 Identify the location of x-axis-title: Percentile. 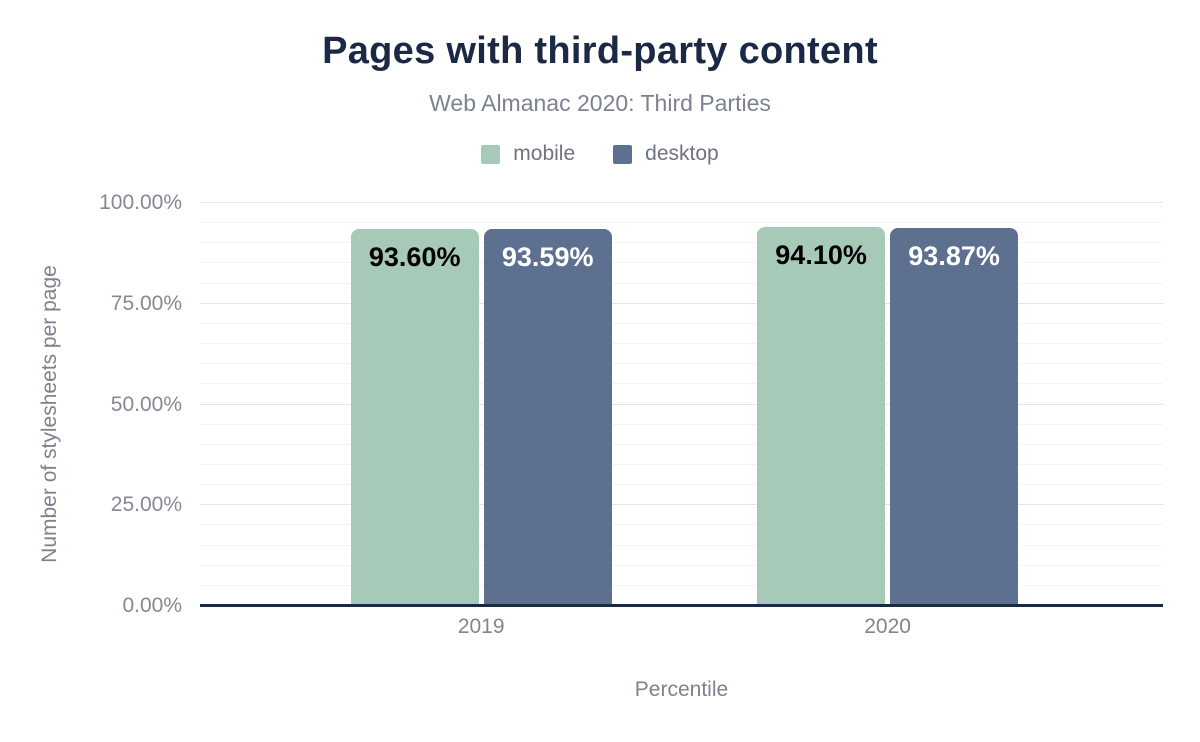
(681, 689).